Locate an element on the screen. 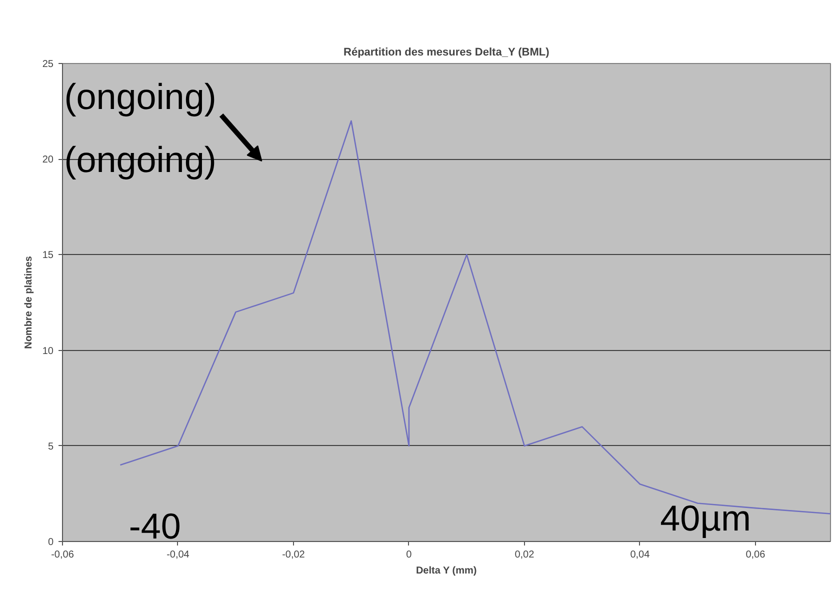 This screenshot has height=598, width=832. annotation: (ongoing) is located at coordinates (140, 97).